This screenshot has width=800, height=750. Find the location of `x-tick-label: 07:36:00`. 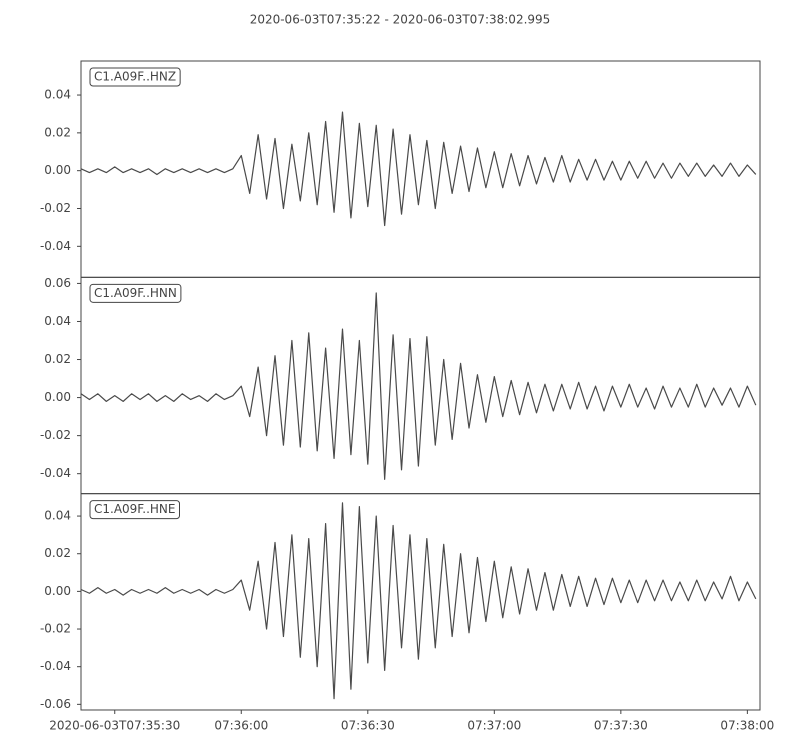

x-tick-label: 07:36:00 is located at coordinates (241, 725).